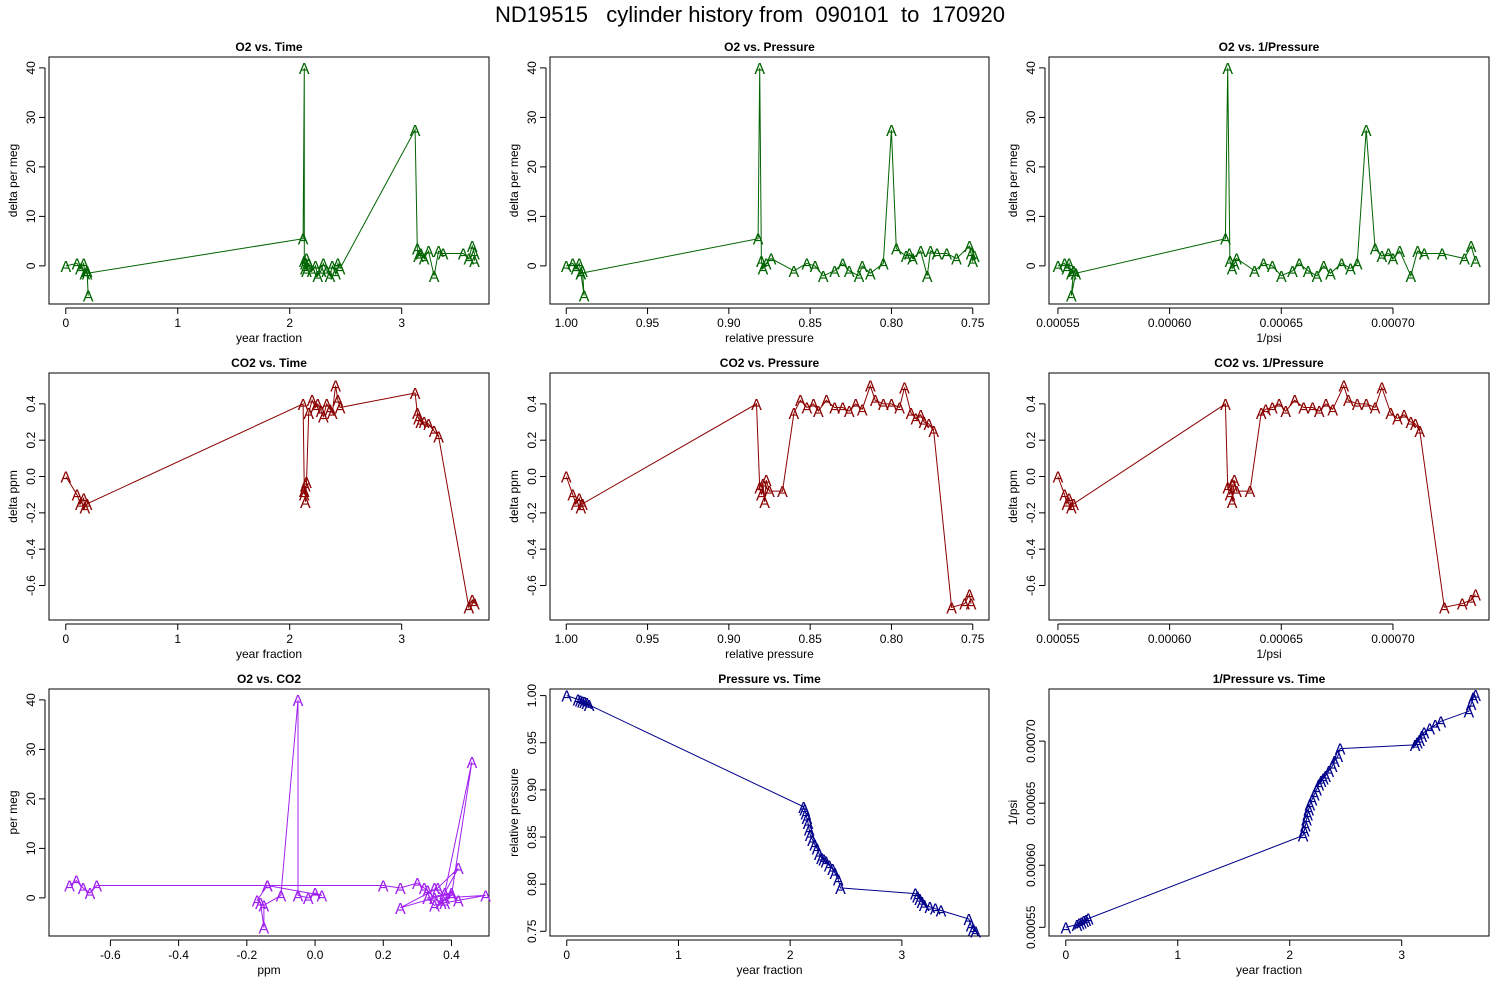 The height and width of the screenshot is (1000, 1500). Describe the element at coordinates (648, 323) in the screenshot. I see `x-tick-label: 0.95` at that location.